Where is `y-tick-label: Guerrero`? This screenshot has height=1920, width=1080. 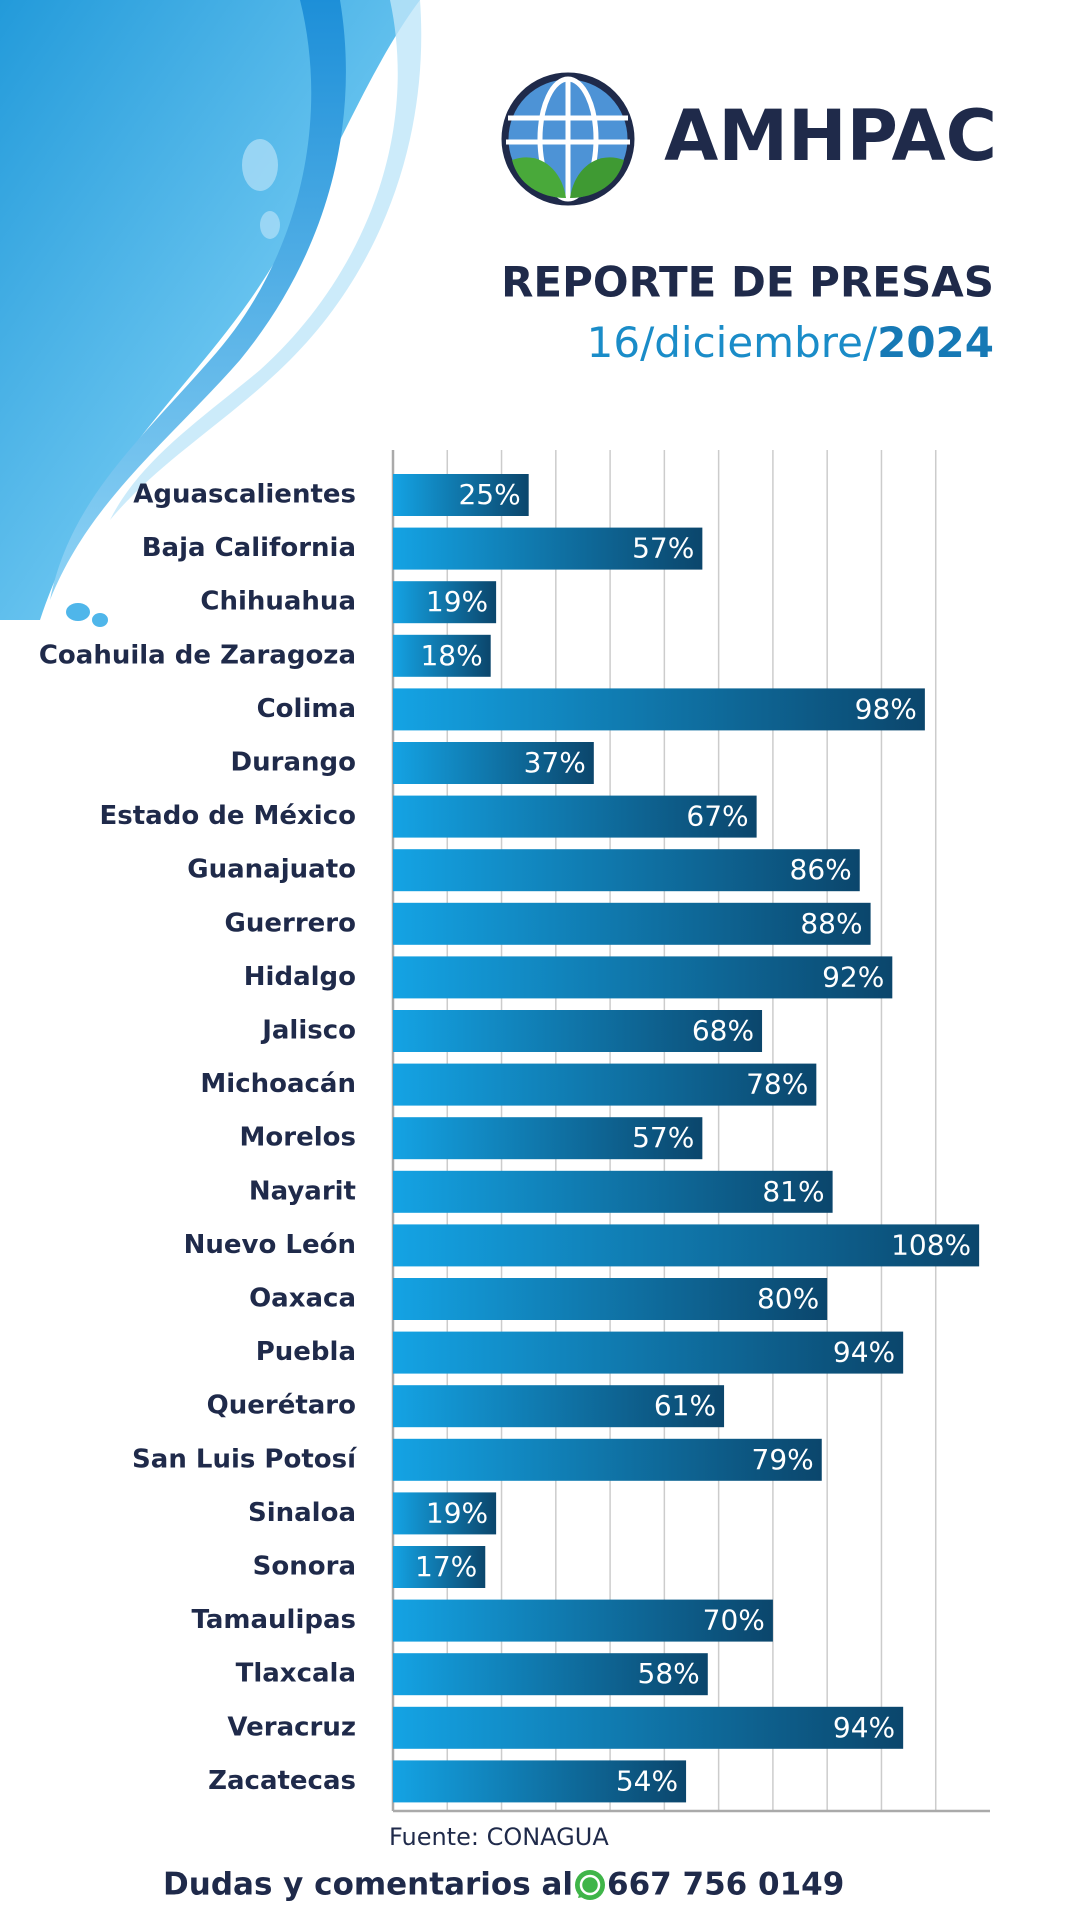
y-tick-label: Guerrero is located at coordinates (290, 923).